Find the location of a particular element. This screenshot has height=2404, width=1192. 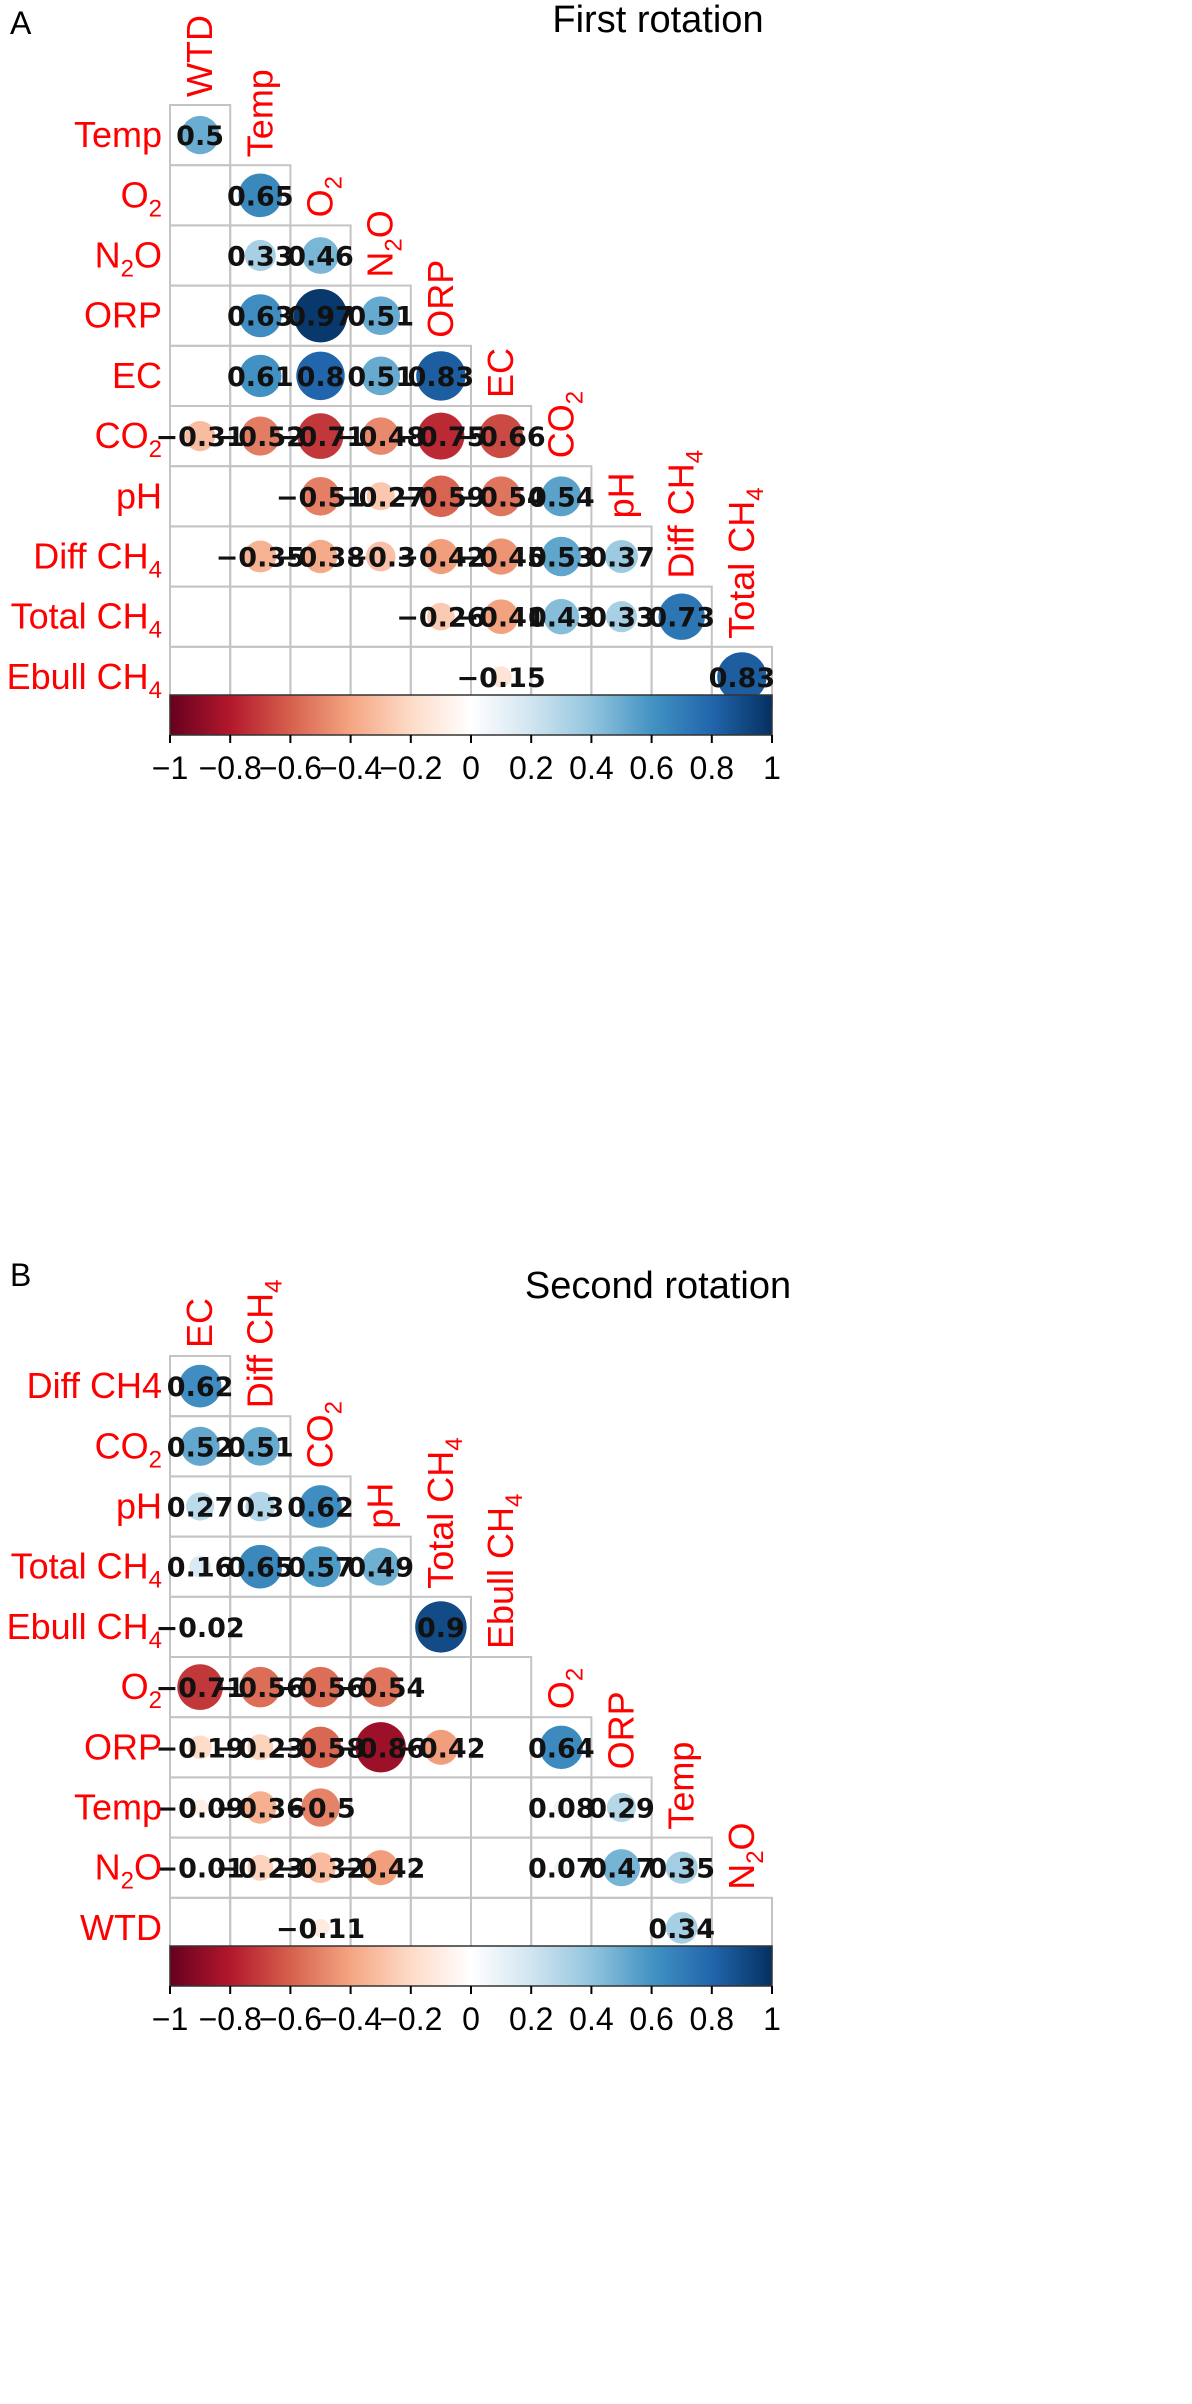

correlation-value: −0.41 is located at coordinates (500, 618).